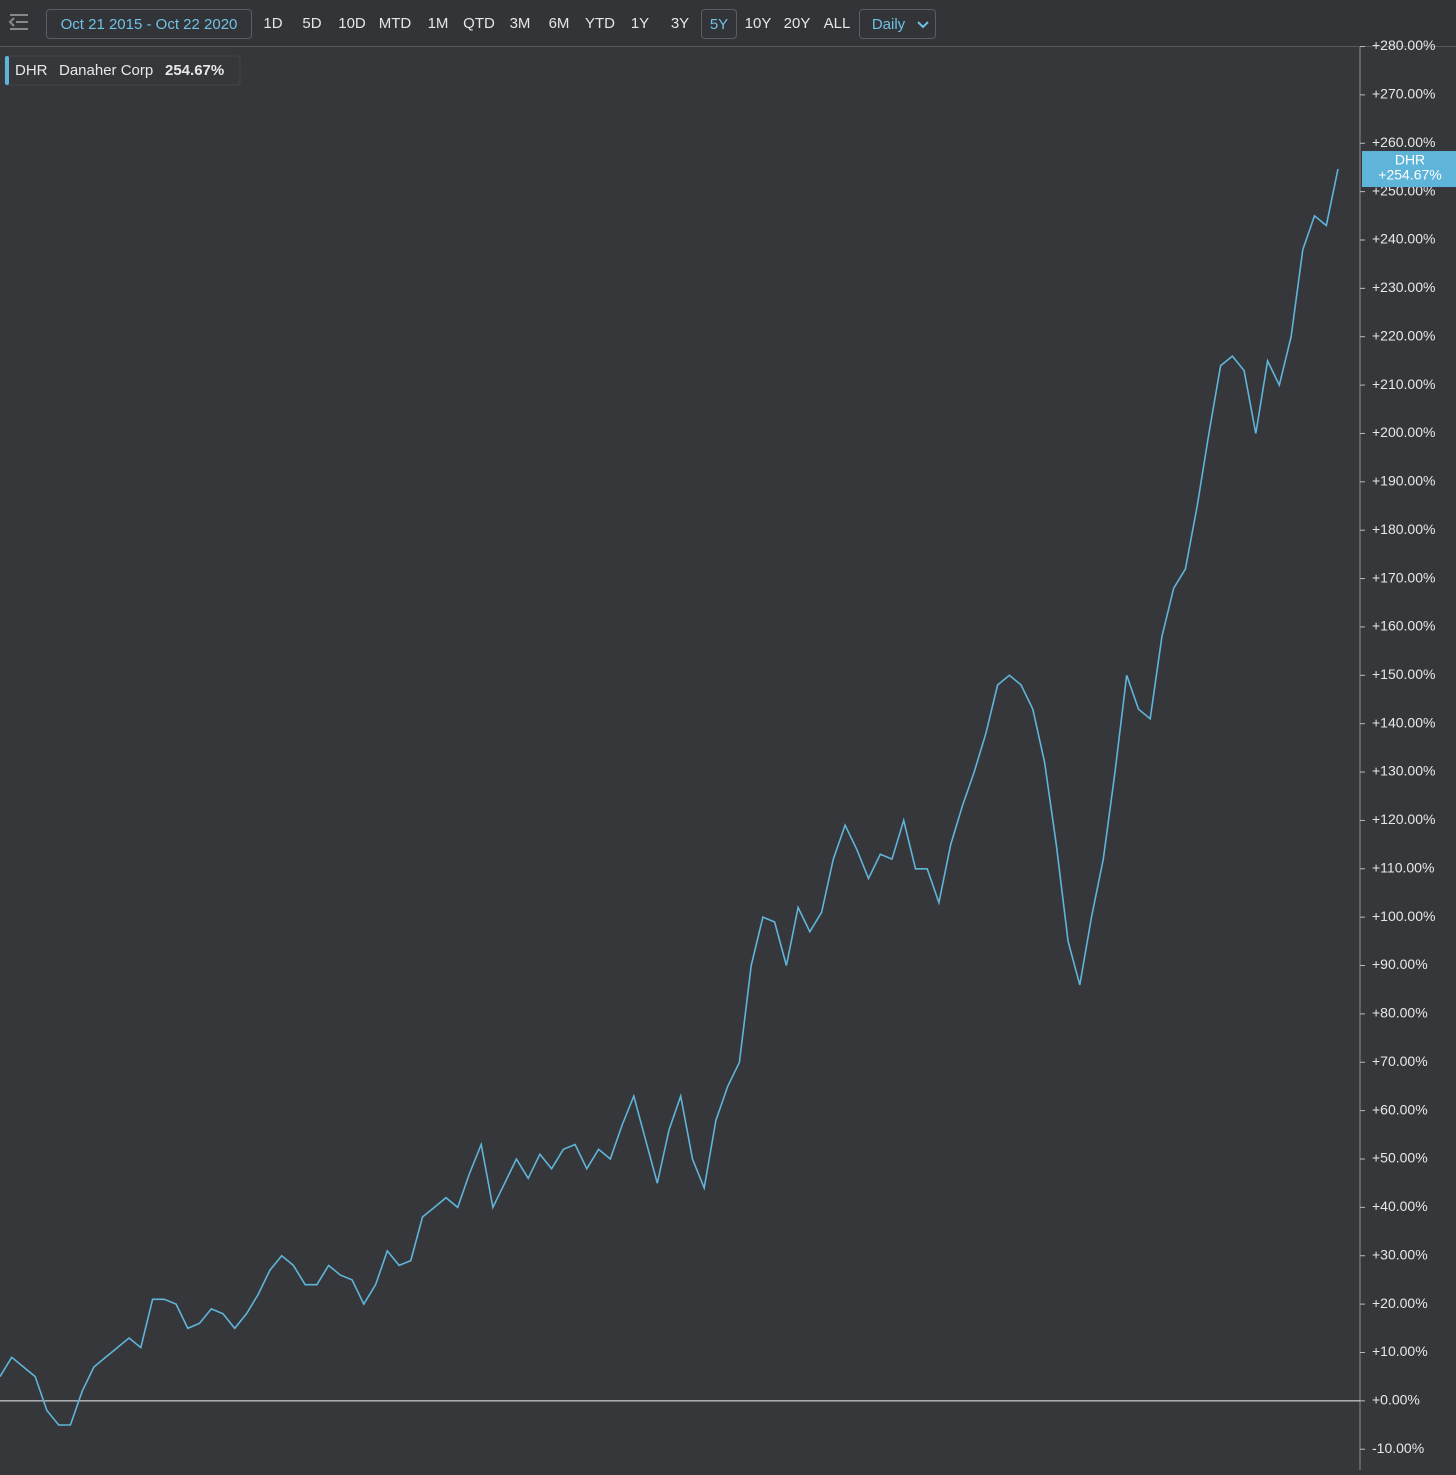 The image size is (1456, 1475). I want to click on range-button: 20Y, so click(797, 23).